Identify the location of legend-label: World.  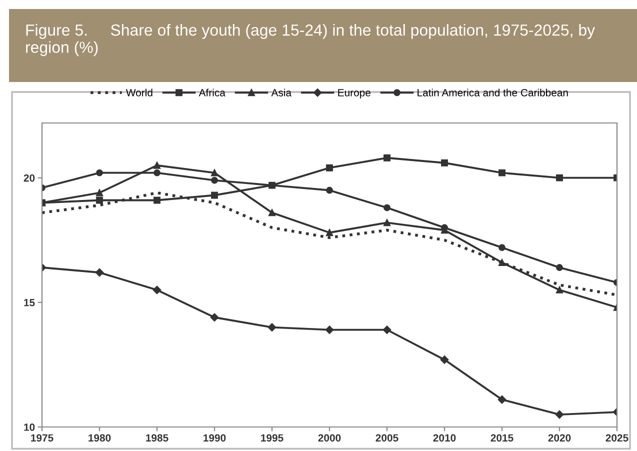
(139, 92).